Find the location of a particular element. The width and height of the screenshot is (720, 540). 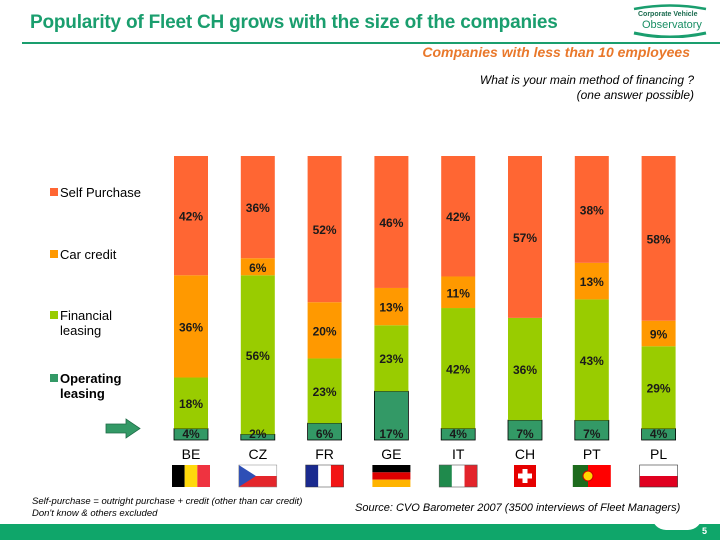

data-label-financial-leasing-ch: 36% is located at coordinates (525, 370).